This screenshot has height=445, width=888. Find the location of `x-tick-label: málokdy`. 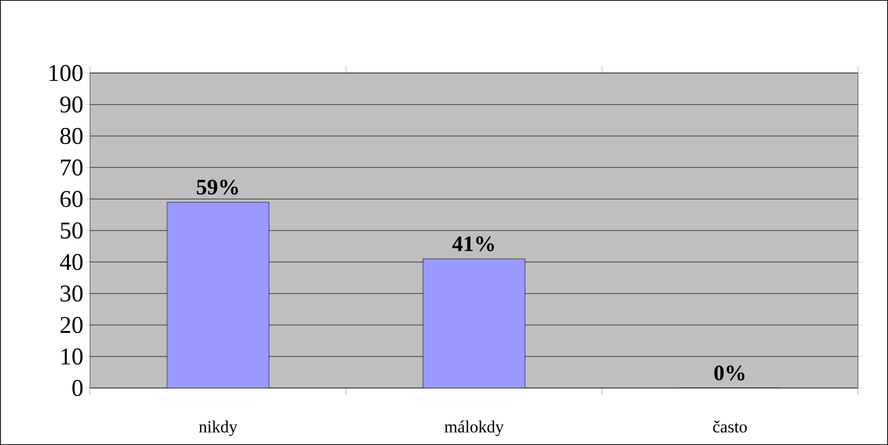

x-tick-label: málokdy is located at coordinates (474, 428).